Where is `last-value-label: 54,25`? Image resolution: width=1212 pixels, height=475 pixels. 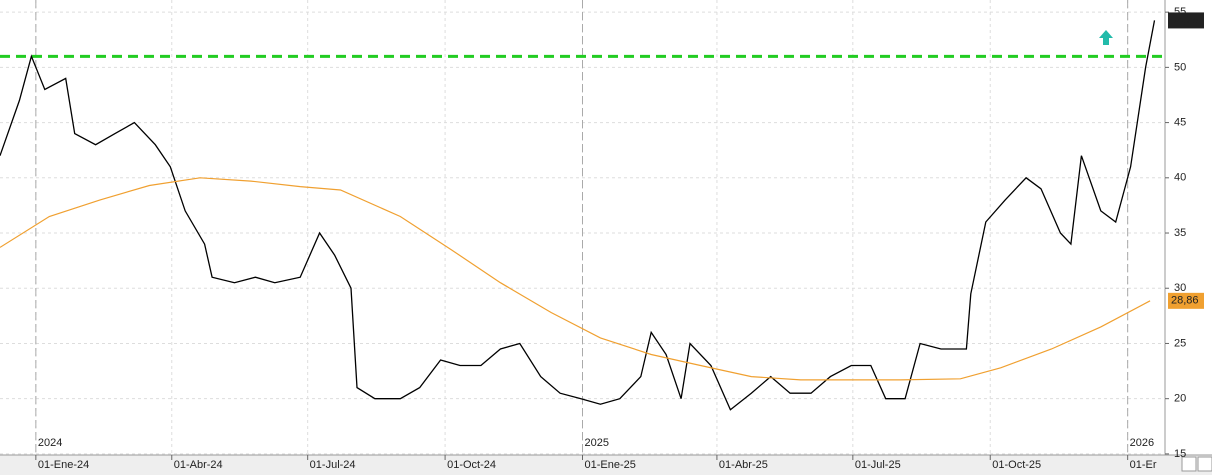 last-value-label: 54,25 is located at coordinates (1185, 20).